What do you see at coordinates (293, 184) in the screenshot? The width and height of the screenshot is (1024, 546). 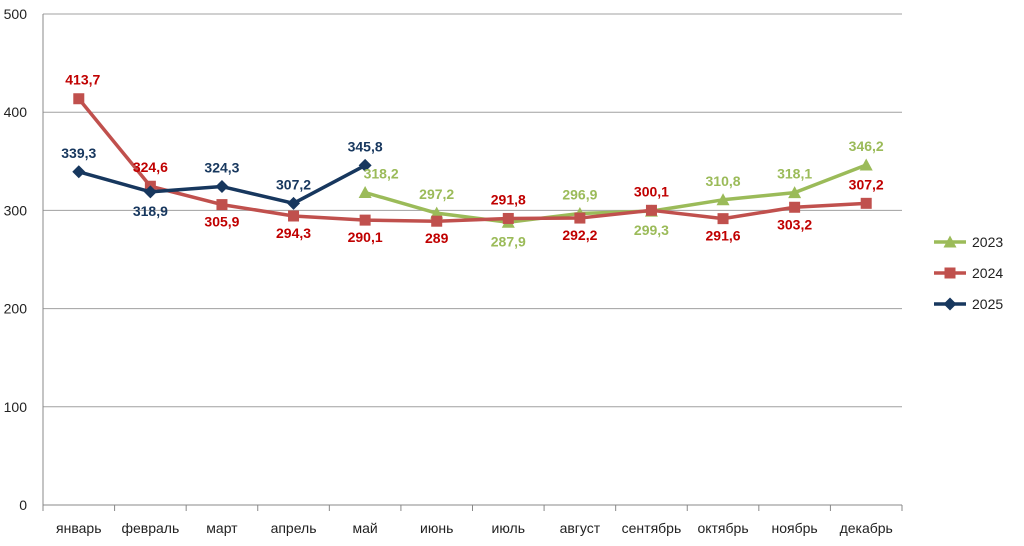 I see `data-label-2025: 307,2` at bounding box center [293, 184].